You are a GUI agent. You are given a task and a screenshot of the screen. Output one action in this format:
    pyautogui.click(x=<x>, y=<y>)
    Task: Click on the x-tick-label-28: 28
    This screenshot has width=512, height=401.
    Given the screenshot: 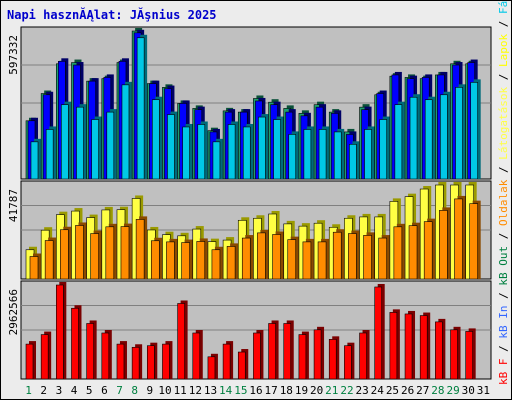 What is the action you would take?
    pyautogui.click(x=437, y=390)
    